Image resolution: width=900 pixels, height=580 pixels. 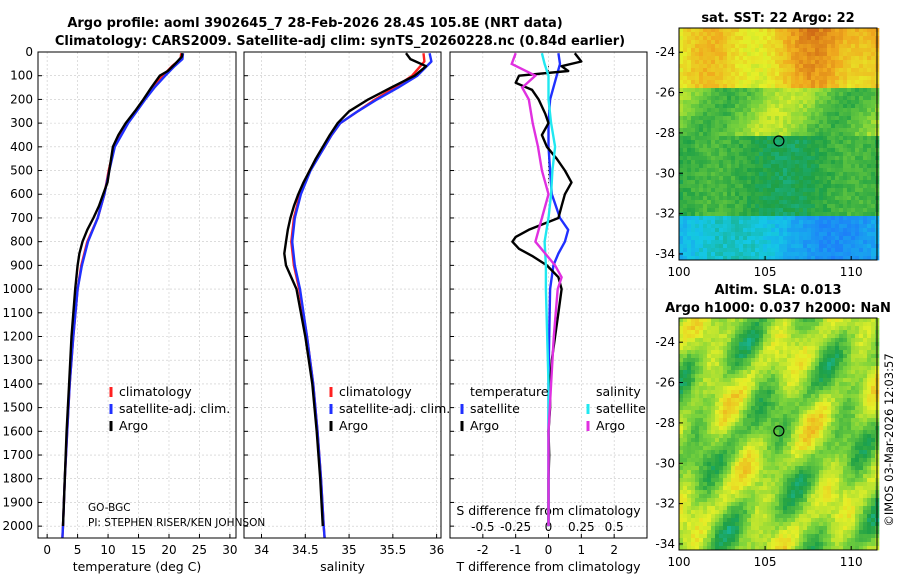 What do you see at coordinates (484, 425) in the screenshot?
I see `legend-label: Argo` at bounding box center [484, 425].